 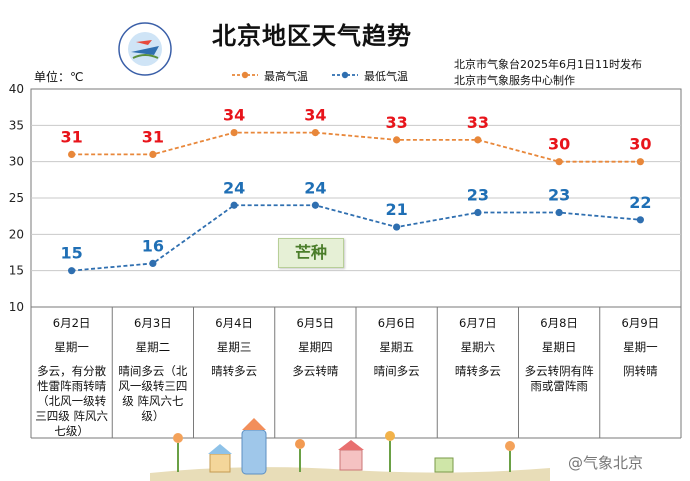 What do you see at coordinates (312, 36) in the screenshot?
I see `page-title: 北京地区天气趋势` at bounding box center [312, 36].